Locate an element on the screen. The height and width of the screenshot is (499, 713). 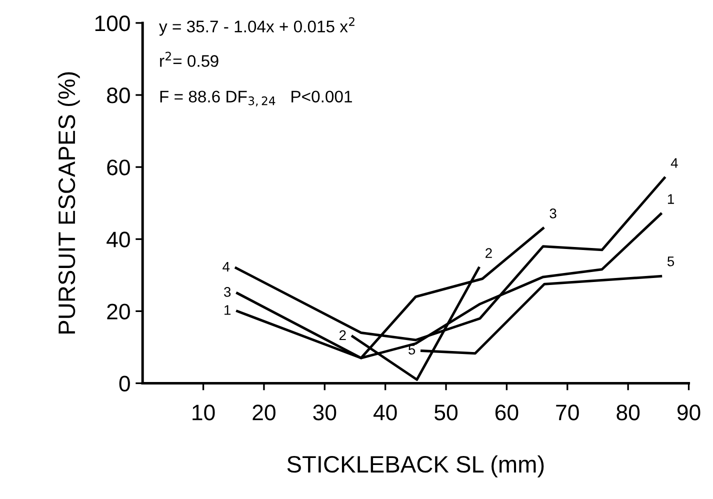
y-tick-label: 40 is located at coordinates (118, 240).